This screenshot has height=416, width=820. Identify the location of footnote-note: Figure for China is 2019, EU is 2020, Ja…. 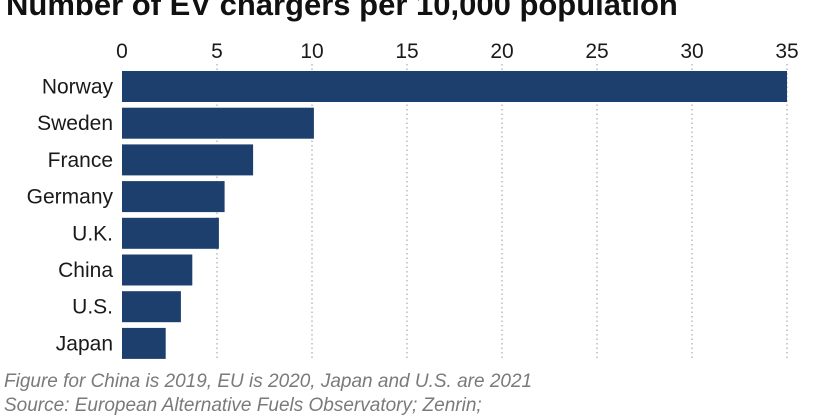
(268, 381).